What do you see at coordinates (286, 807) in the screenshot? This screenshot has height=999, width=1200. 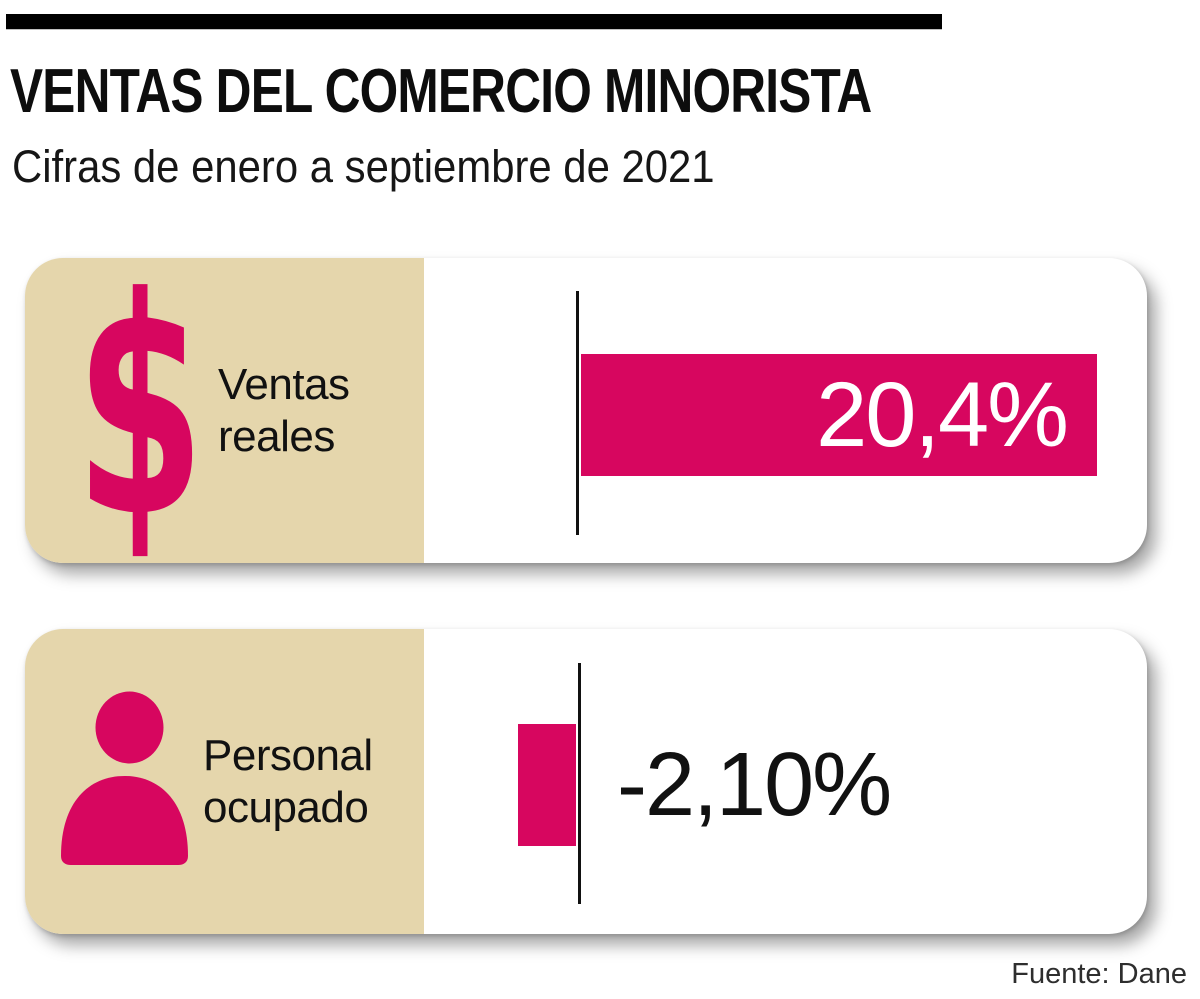 I see `metric-label-line2: ocupado` at bounding box center [286, 807].